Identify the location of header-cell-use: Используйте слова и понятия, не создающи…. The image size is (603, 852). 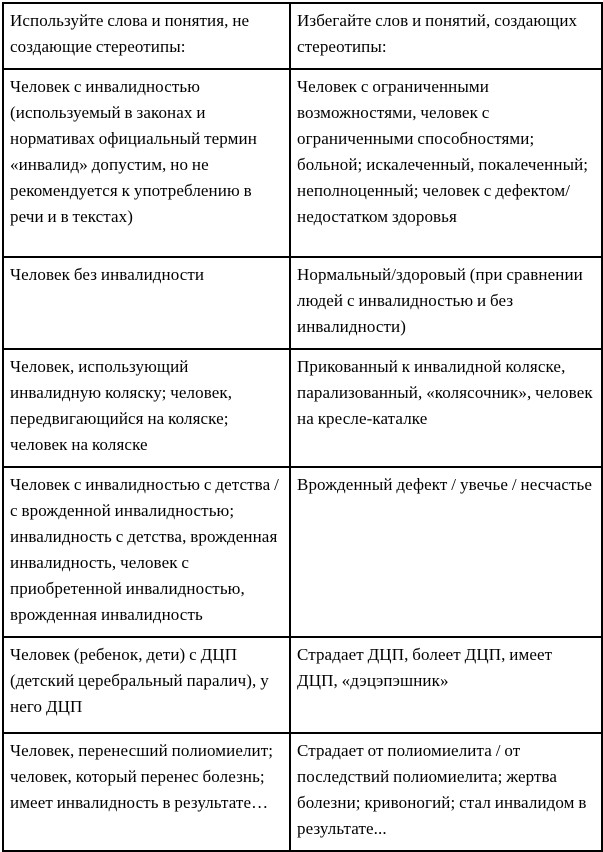
(146, 36).